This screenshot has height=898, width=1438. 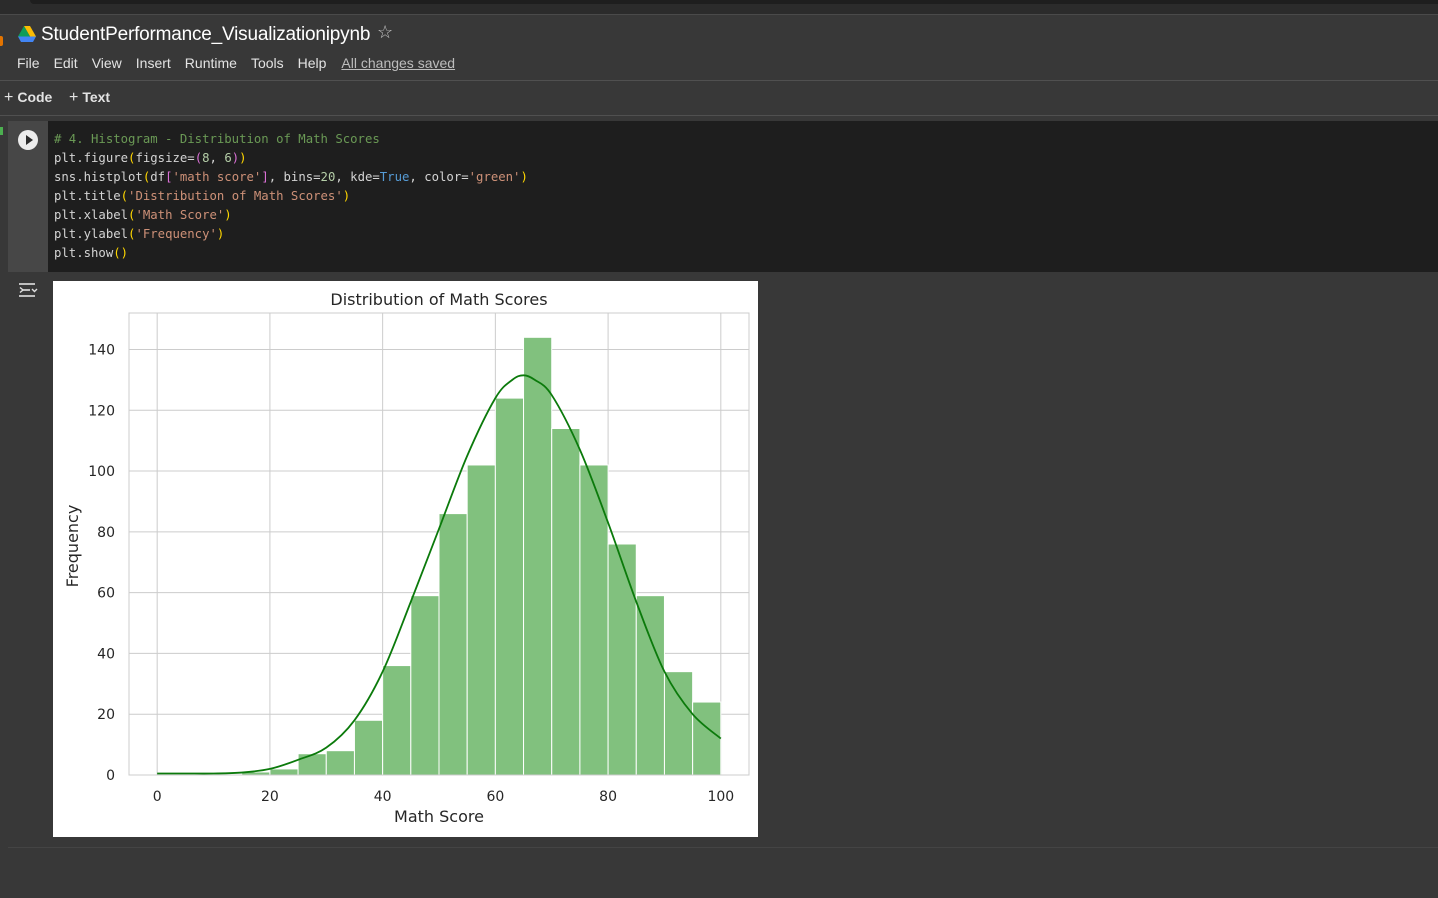 I want to click on cell-status-marker, so click(x=1, y=131).